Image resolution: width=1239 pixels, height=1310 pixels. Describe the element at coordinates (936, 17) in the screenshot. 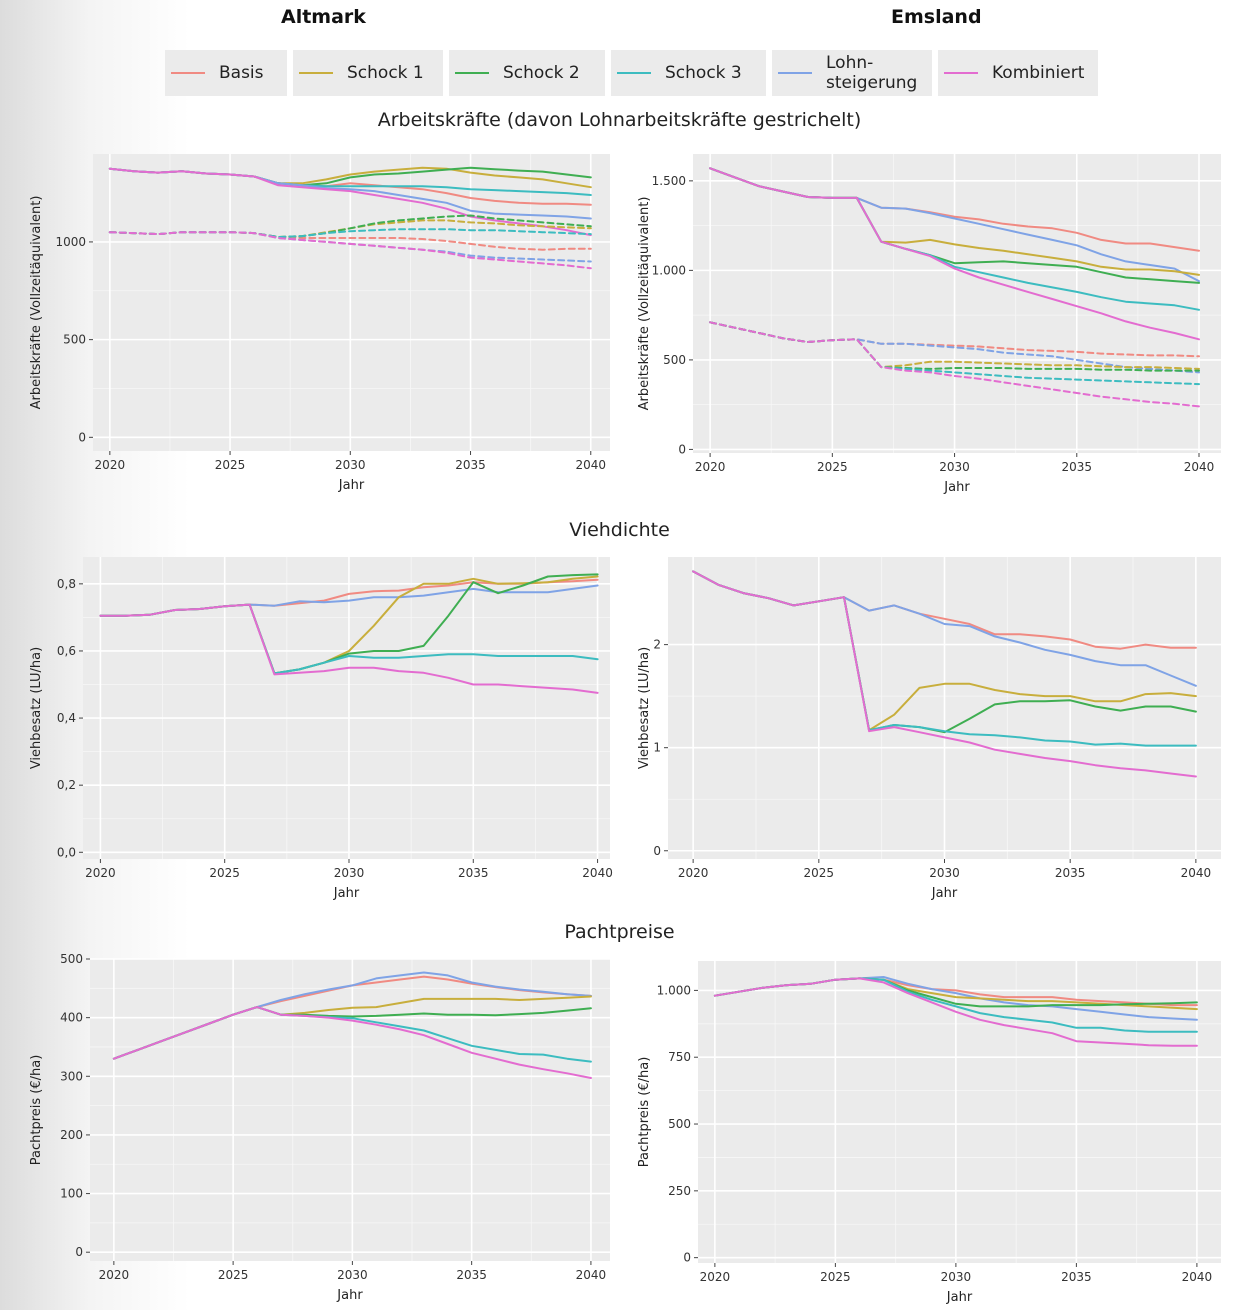

I see `column-title-right: Emsland` at that location.